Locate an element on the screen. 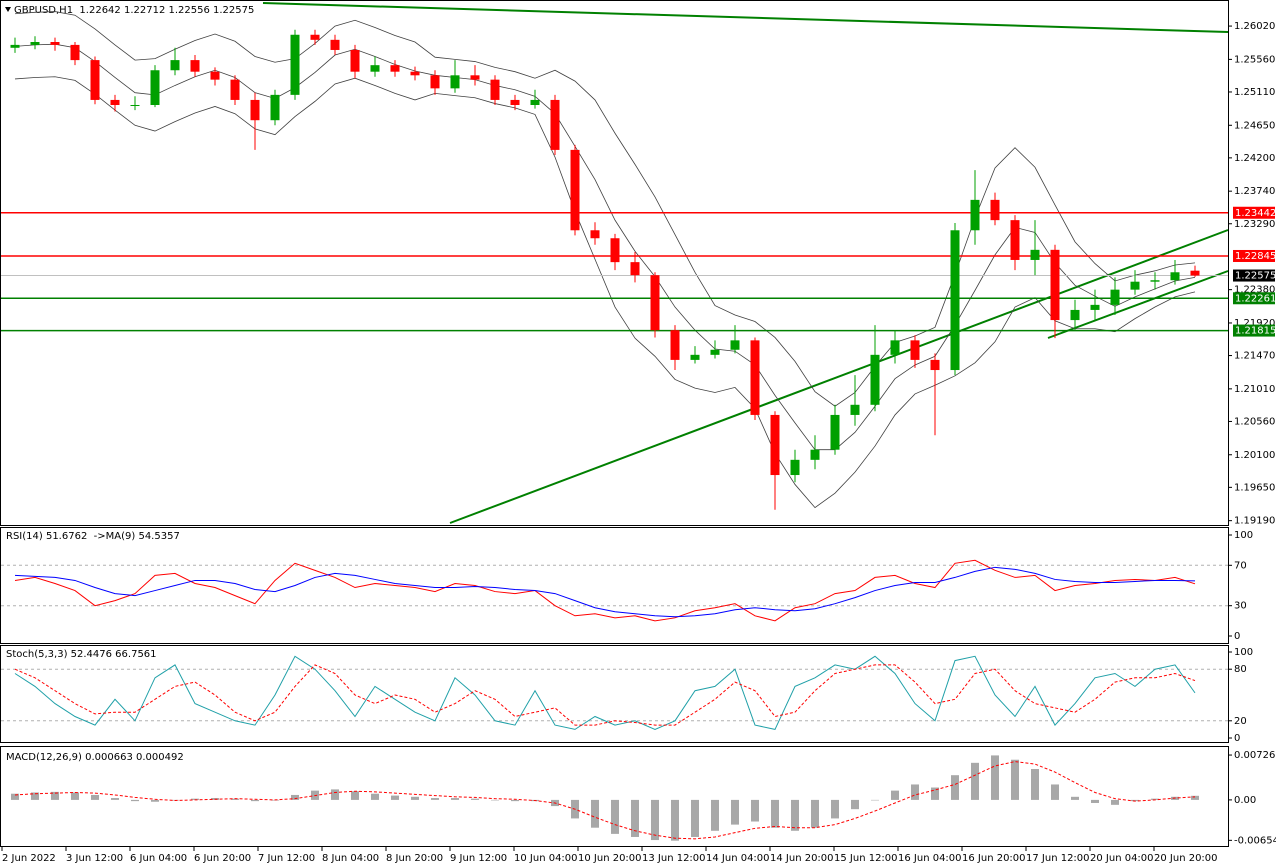 Image resolution: width=1276 pixels, height=867 pixels. level-label: 1.22845 is located at coordinates (1255, 256).